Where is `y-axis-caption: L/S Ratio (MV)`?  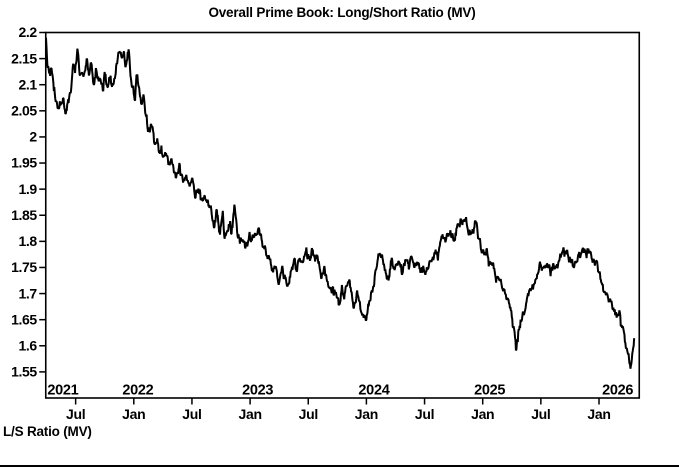 y-axis-caption: L/S Ratio (MV) is located at coordinates (47, 431).